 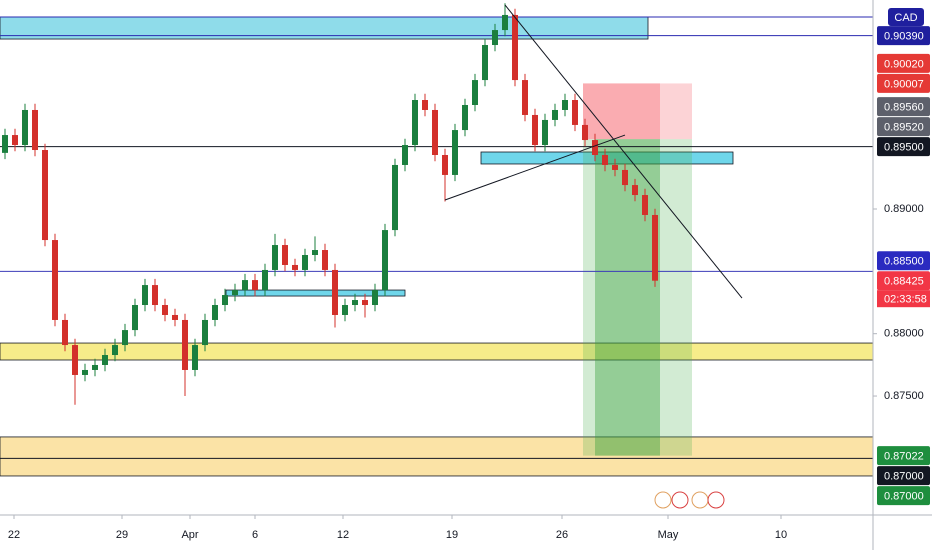 I want to click on symbol-badge-label: CAD, so click(x=905, y=18).